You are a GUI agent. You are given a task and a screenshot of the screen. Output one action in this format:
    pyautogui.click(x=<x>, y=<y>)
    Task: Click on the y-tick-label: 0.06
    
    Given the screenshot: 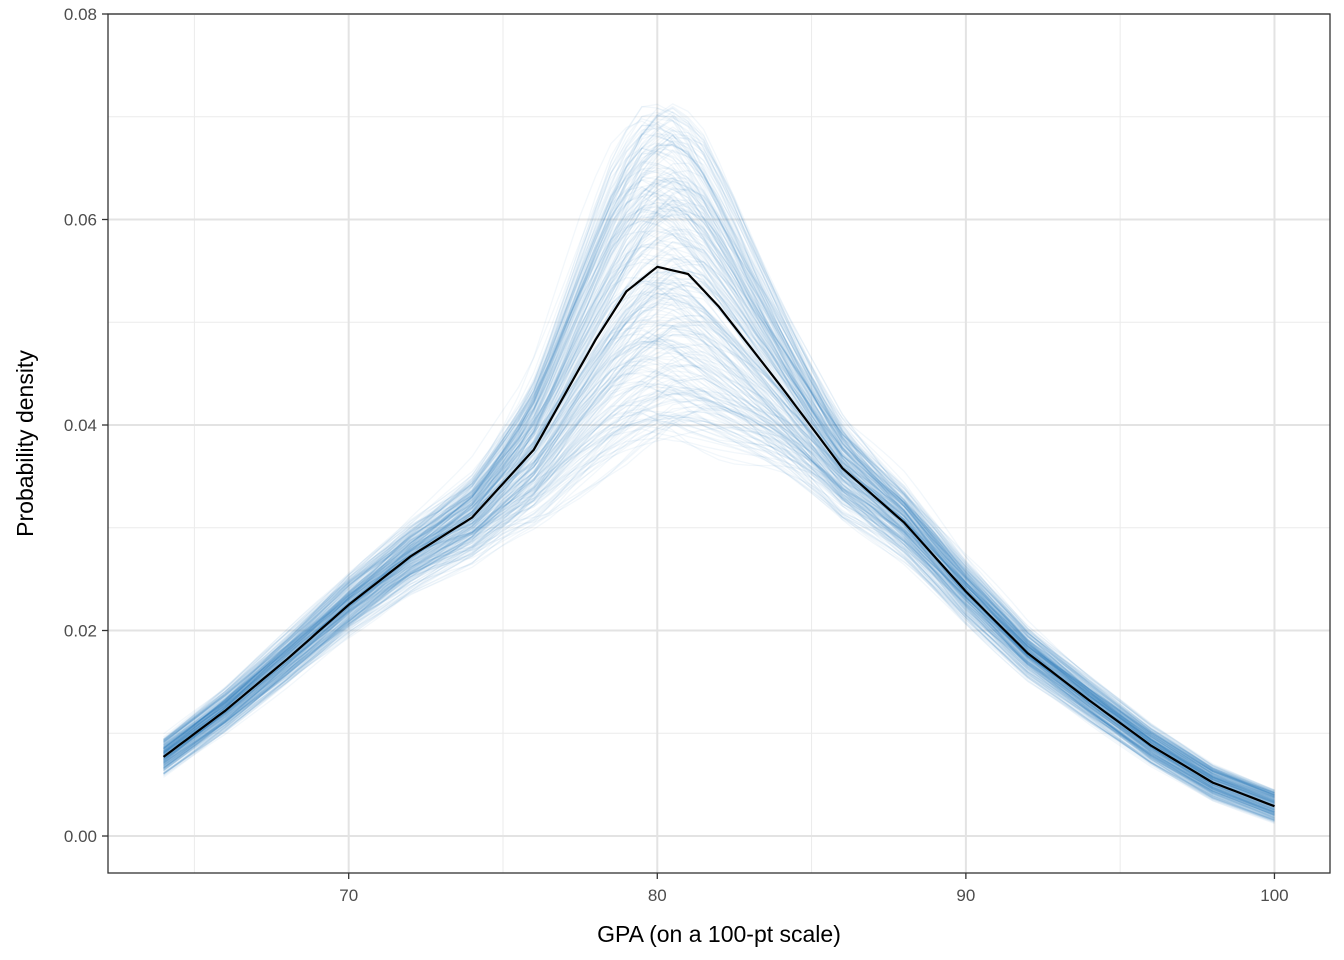 What is the action you would take?
    pyautogui.click(x=80, y=220)
    